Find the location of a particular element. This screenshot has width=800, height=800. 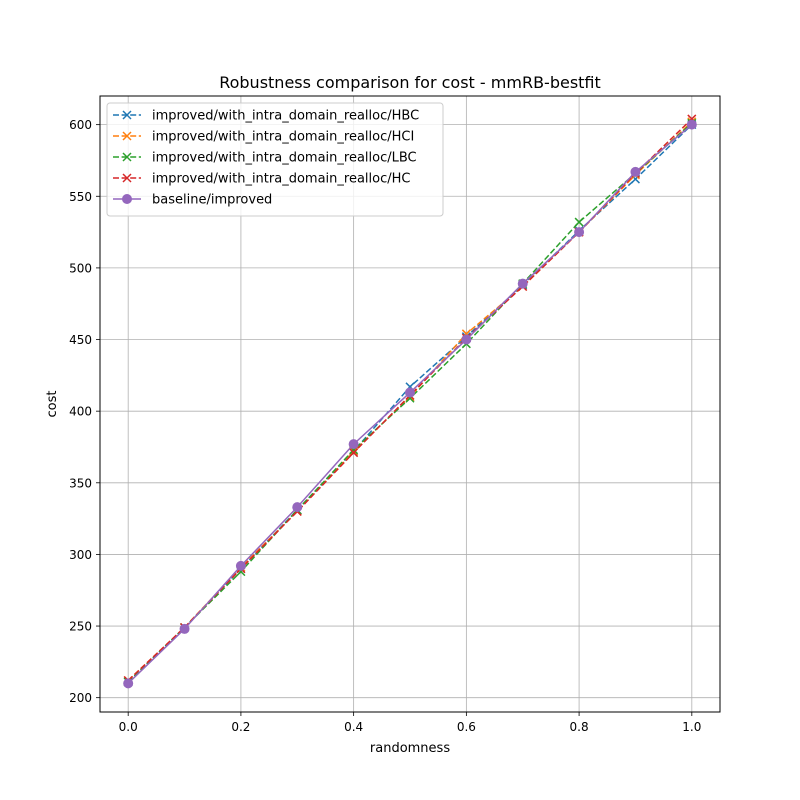

x-tick-label: 0.2 is located at coordinates (240, 727).